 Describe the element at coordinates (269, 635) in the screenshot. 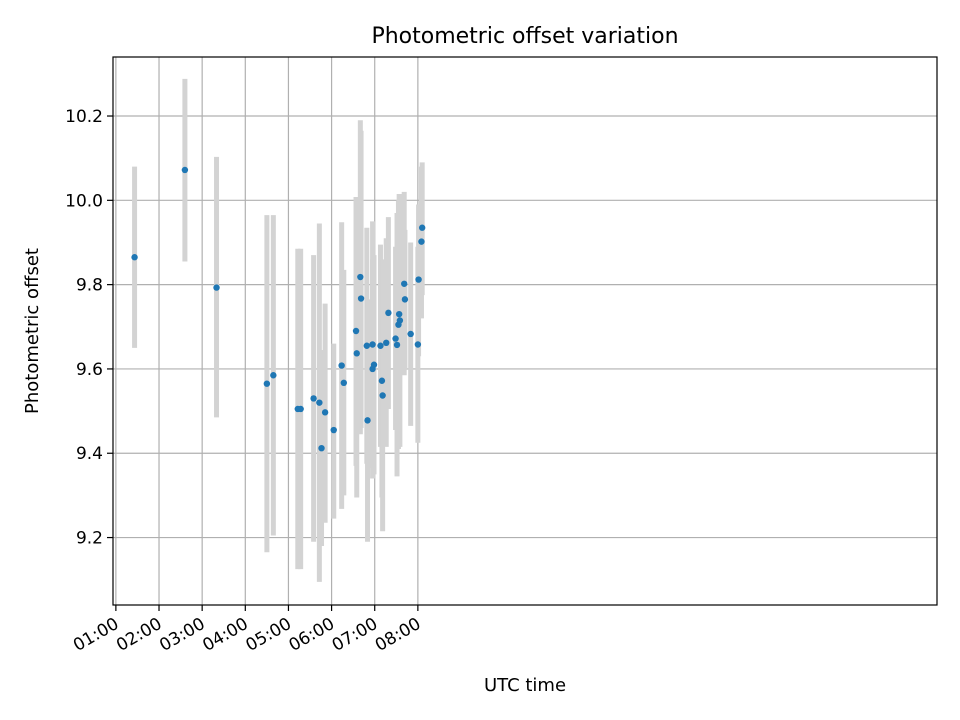

I see `x-tick-label: 05:00` at that location.